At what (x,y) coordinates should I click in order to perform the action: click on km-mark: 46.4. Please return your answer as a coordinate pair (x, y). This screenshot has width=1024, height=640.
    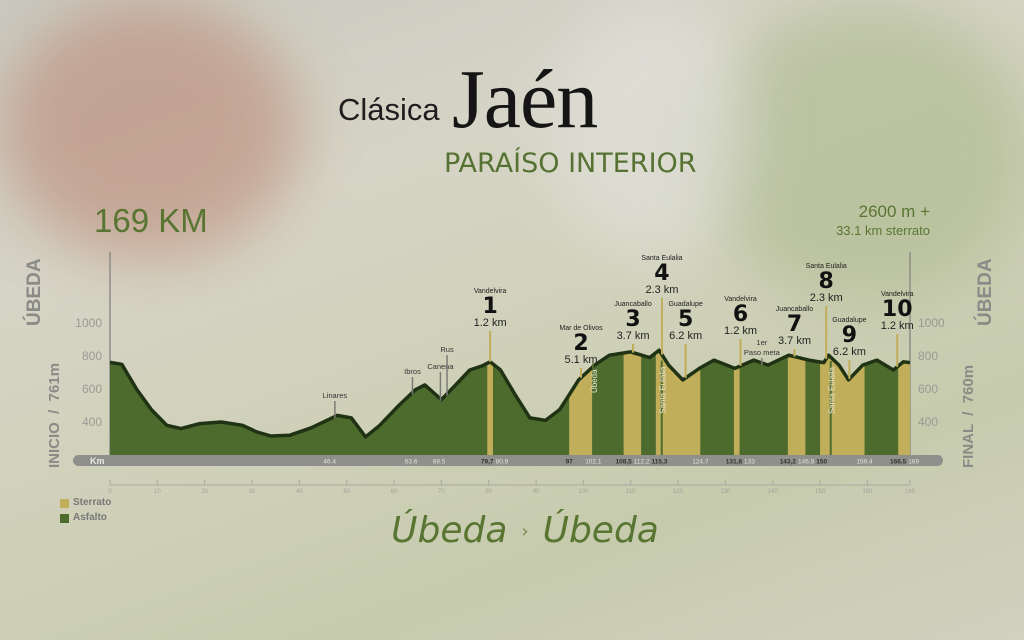
    Looking at the image, I should click on (329, 462).